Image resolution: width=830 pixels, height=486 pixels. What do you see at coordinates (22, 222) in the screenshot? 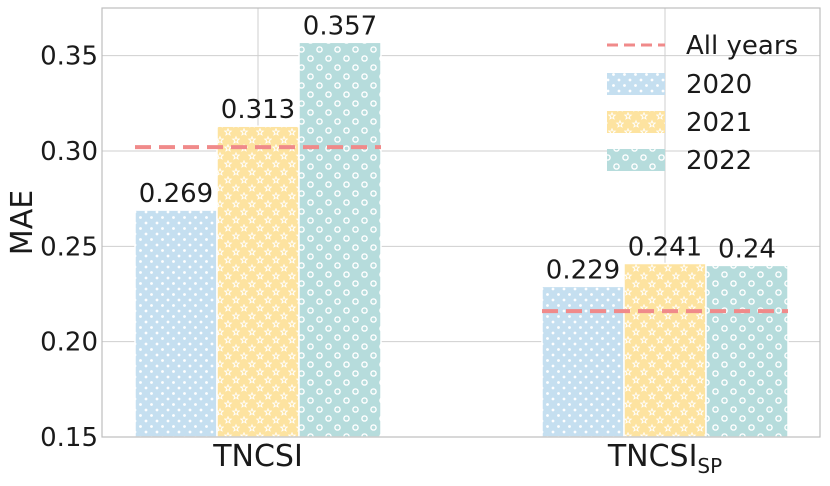
I see `y-axis-title: MAE` at bounding box center [22, 222].